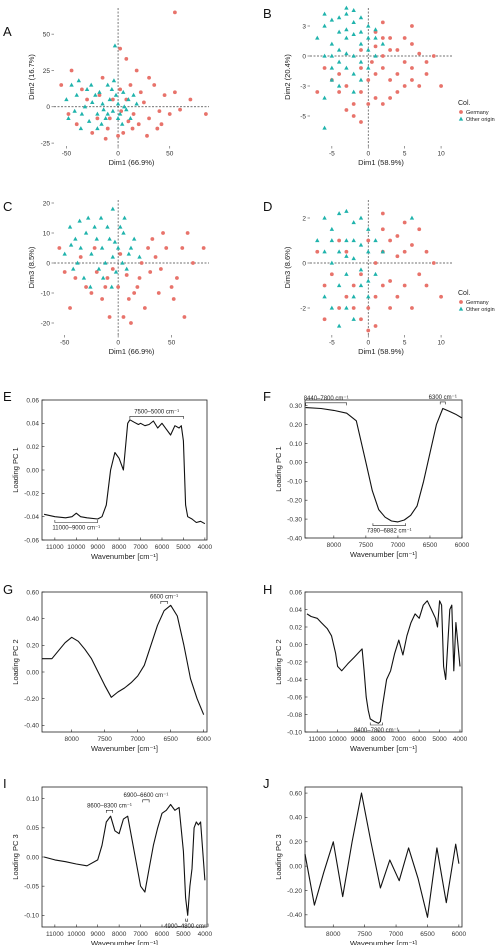 The width and height of the screenshot is (502, 945). Describe the element at coordinates (15, 856) in the screenshot. I see `y-axis-label: Loading PC 3` at that location.